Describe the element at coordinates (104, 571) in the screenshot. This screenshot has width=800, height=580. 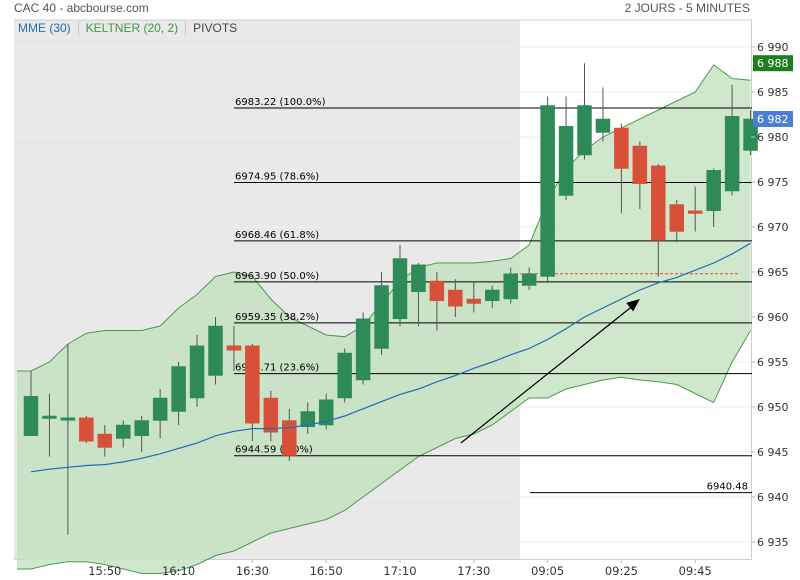
I see `x-tick-label: 15:50` at that location.